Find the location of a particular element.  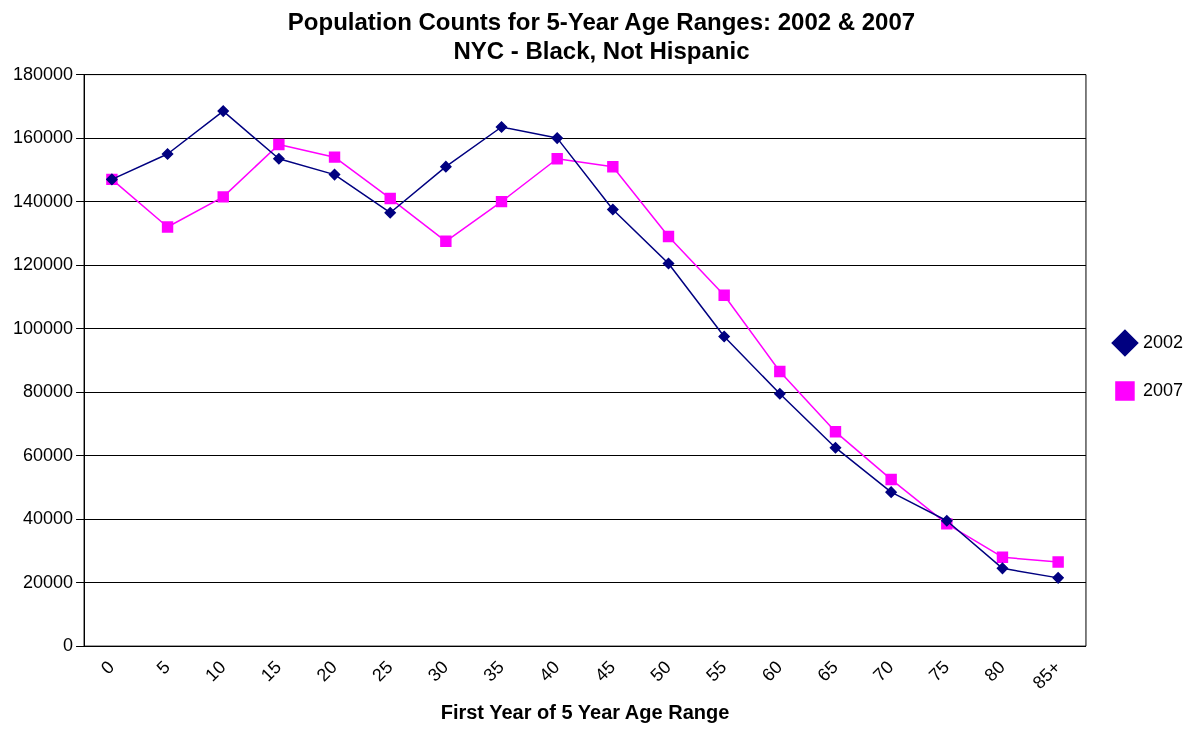

x-tick-label: 20 is located at coordinates (326, 671).